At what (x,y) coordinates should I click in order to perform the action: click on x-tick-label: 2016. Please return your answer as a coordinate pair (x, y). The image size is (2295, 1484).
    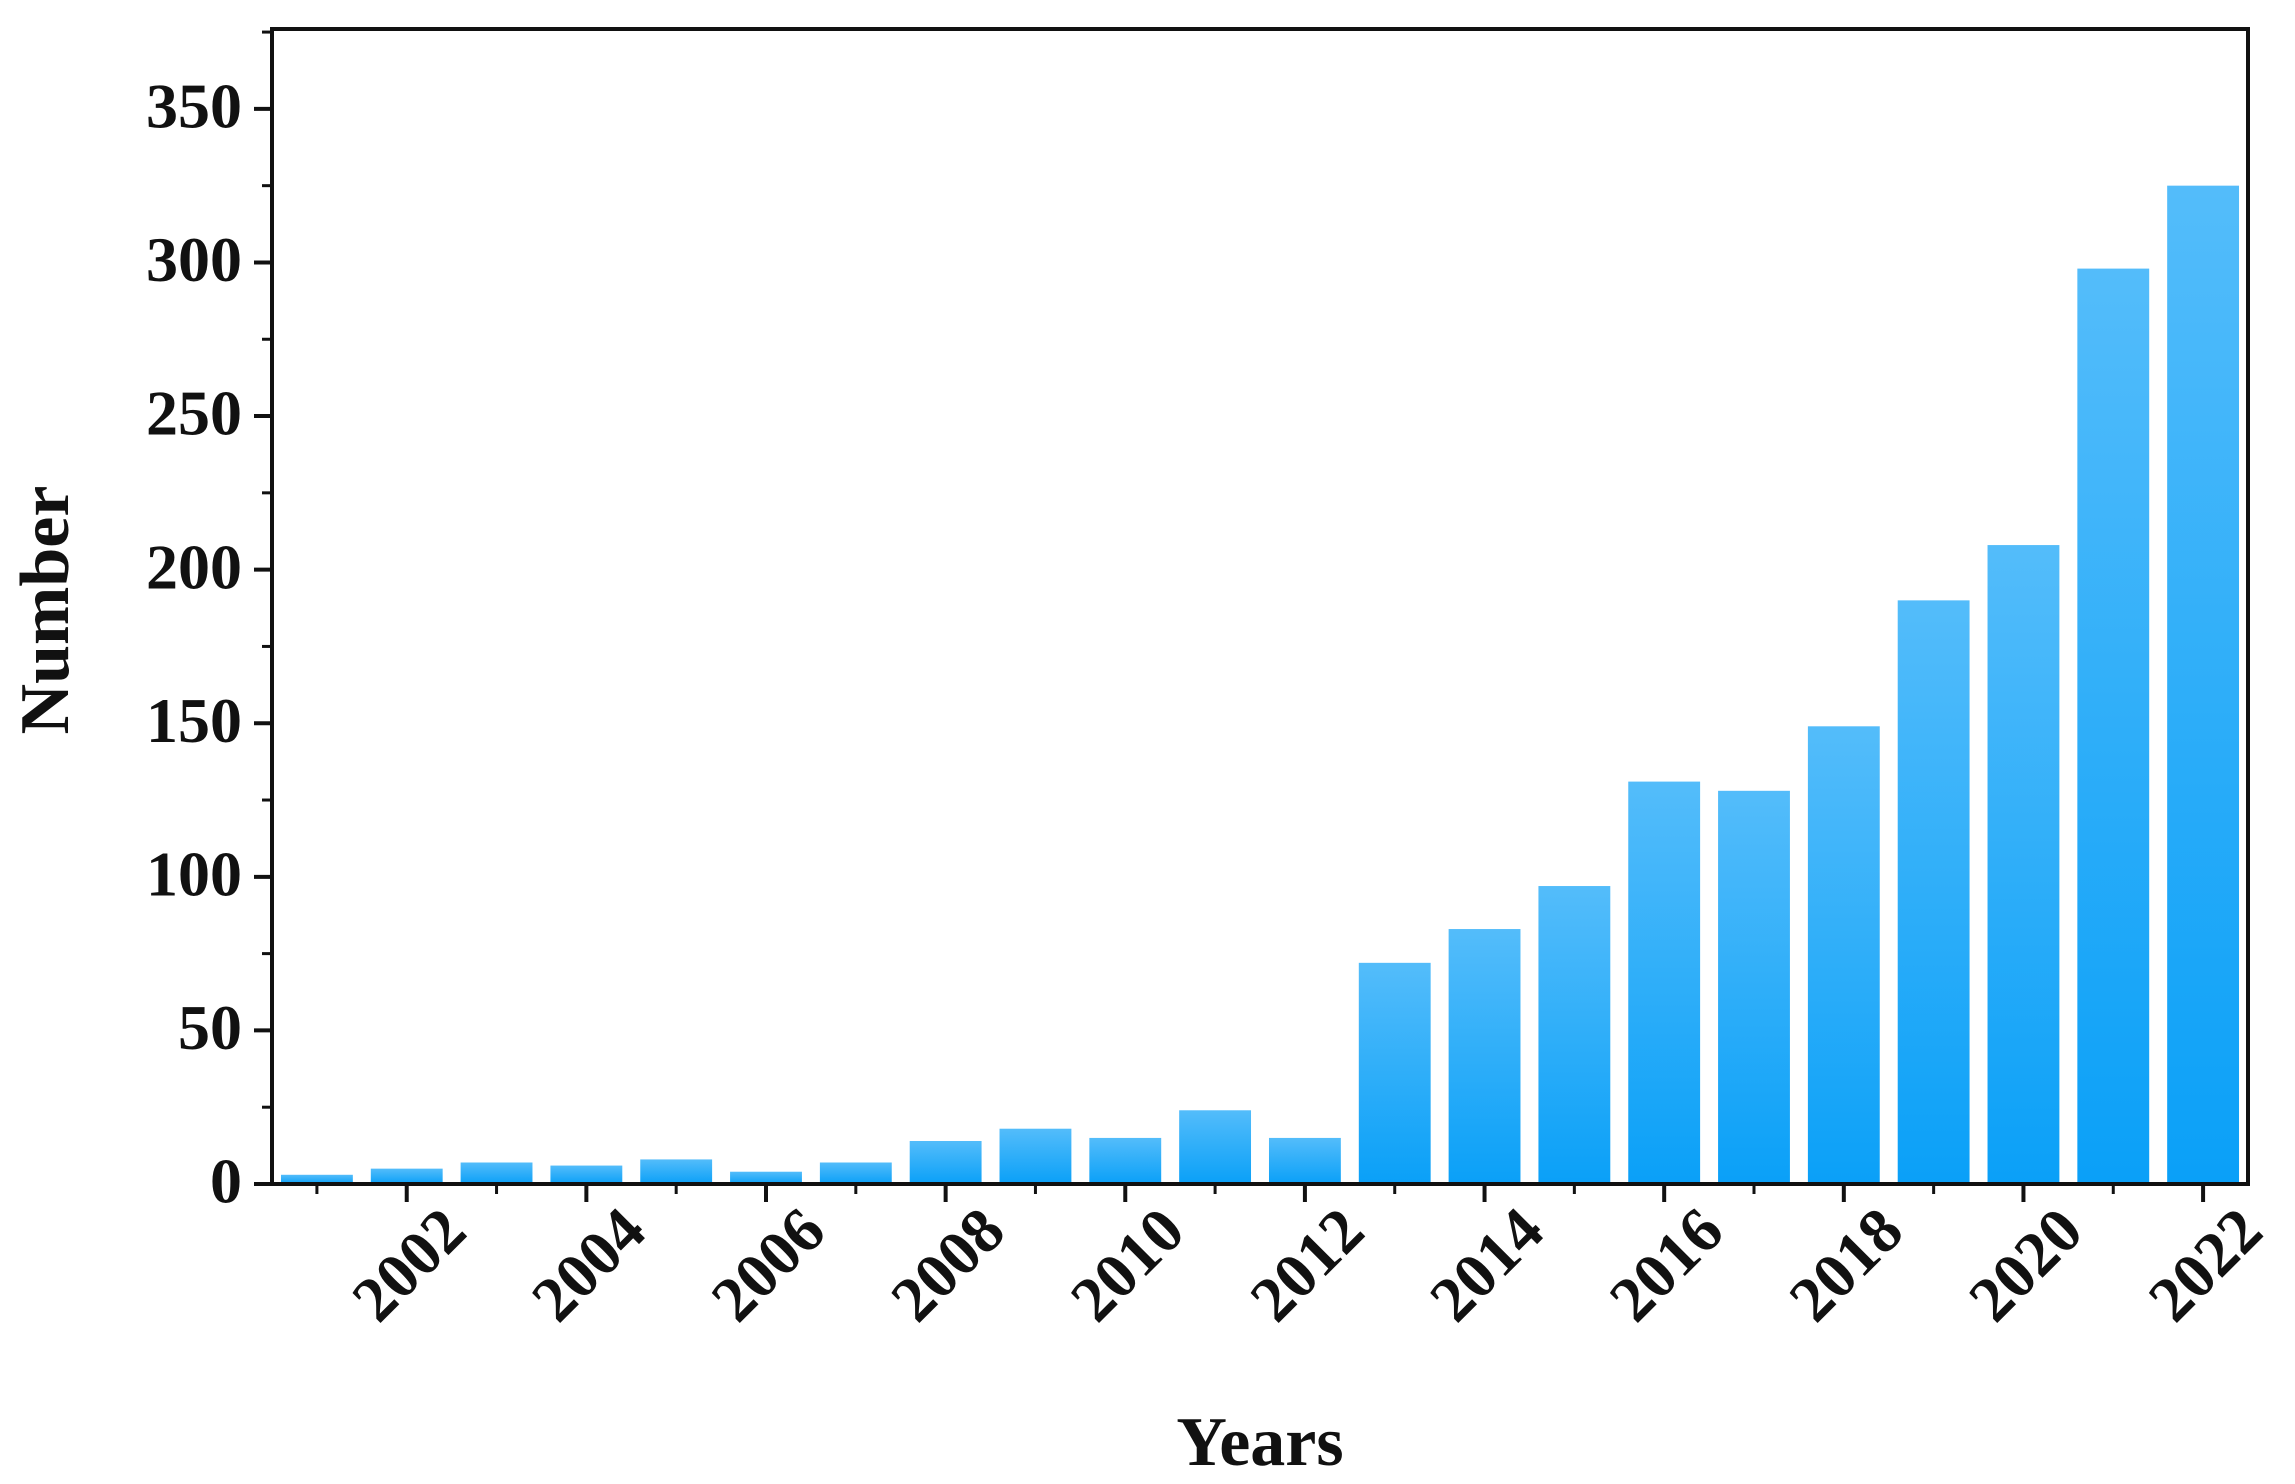
    Looking at the image, I should click on (1666, 1264).